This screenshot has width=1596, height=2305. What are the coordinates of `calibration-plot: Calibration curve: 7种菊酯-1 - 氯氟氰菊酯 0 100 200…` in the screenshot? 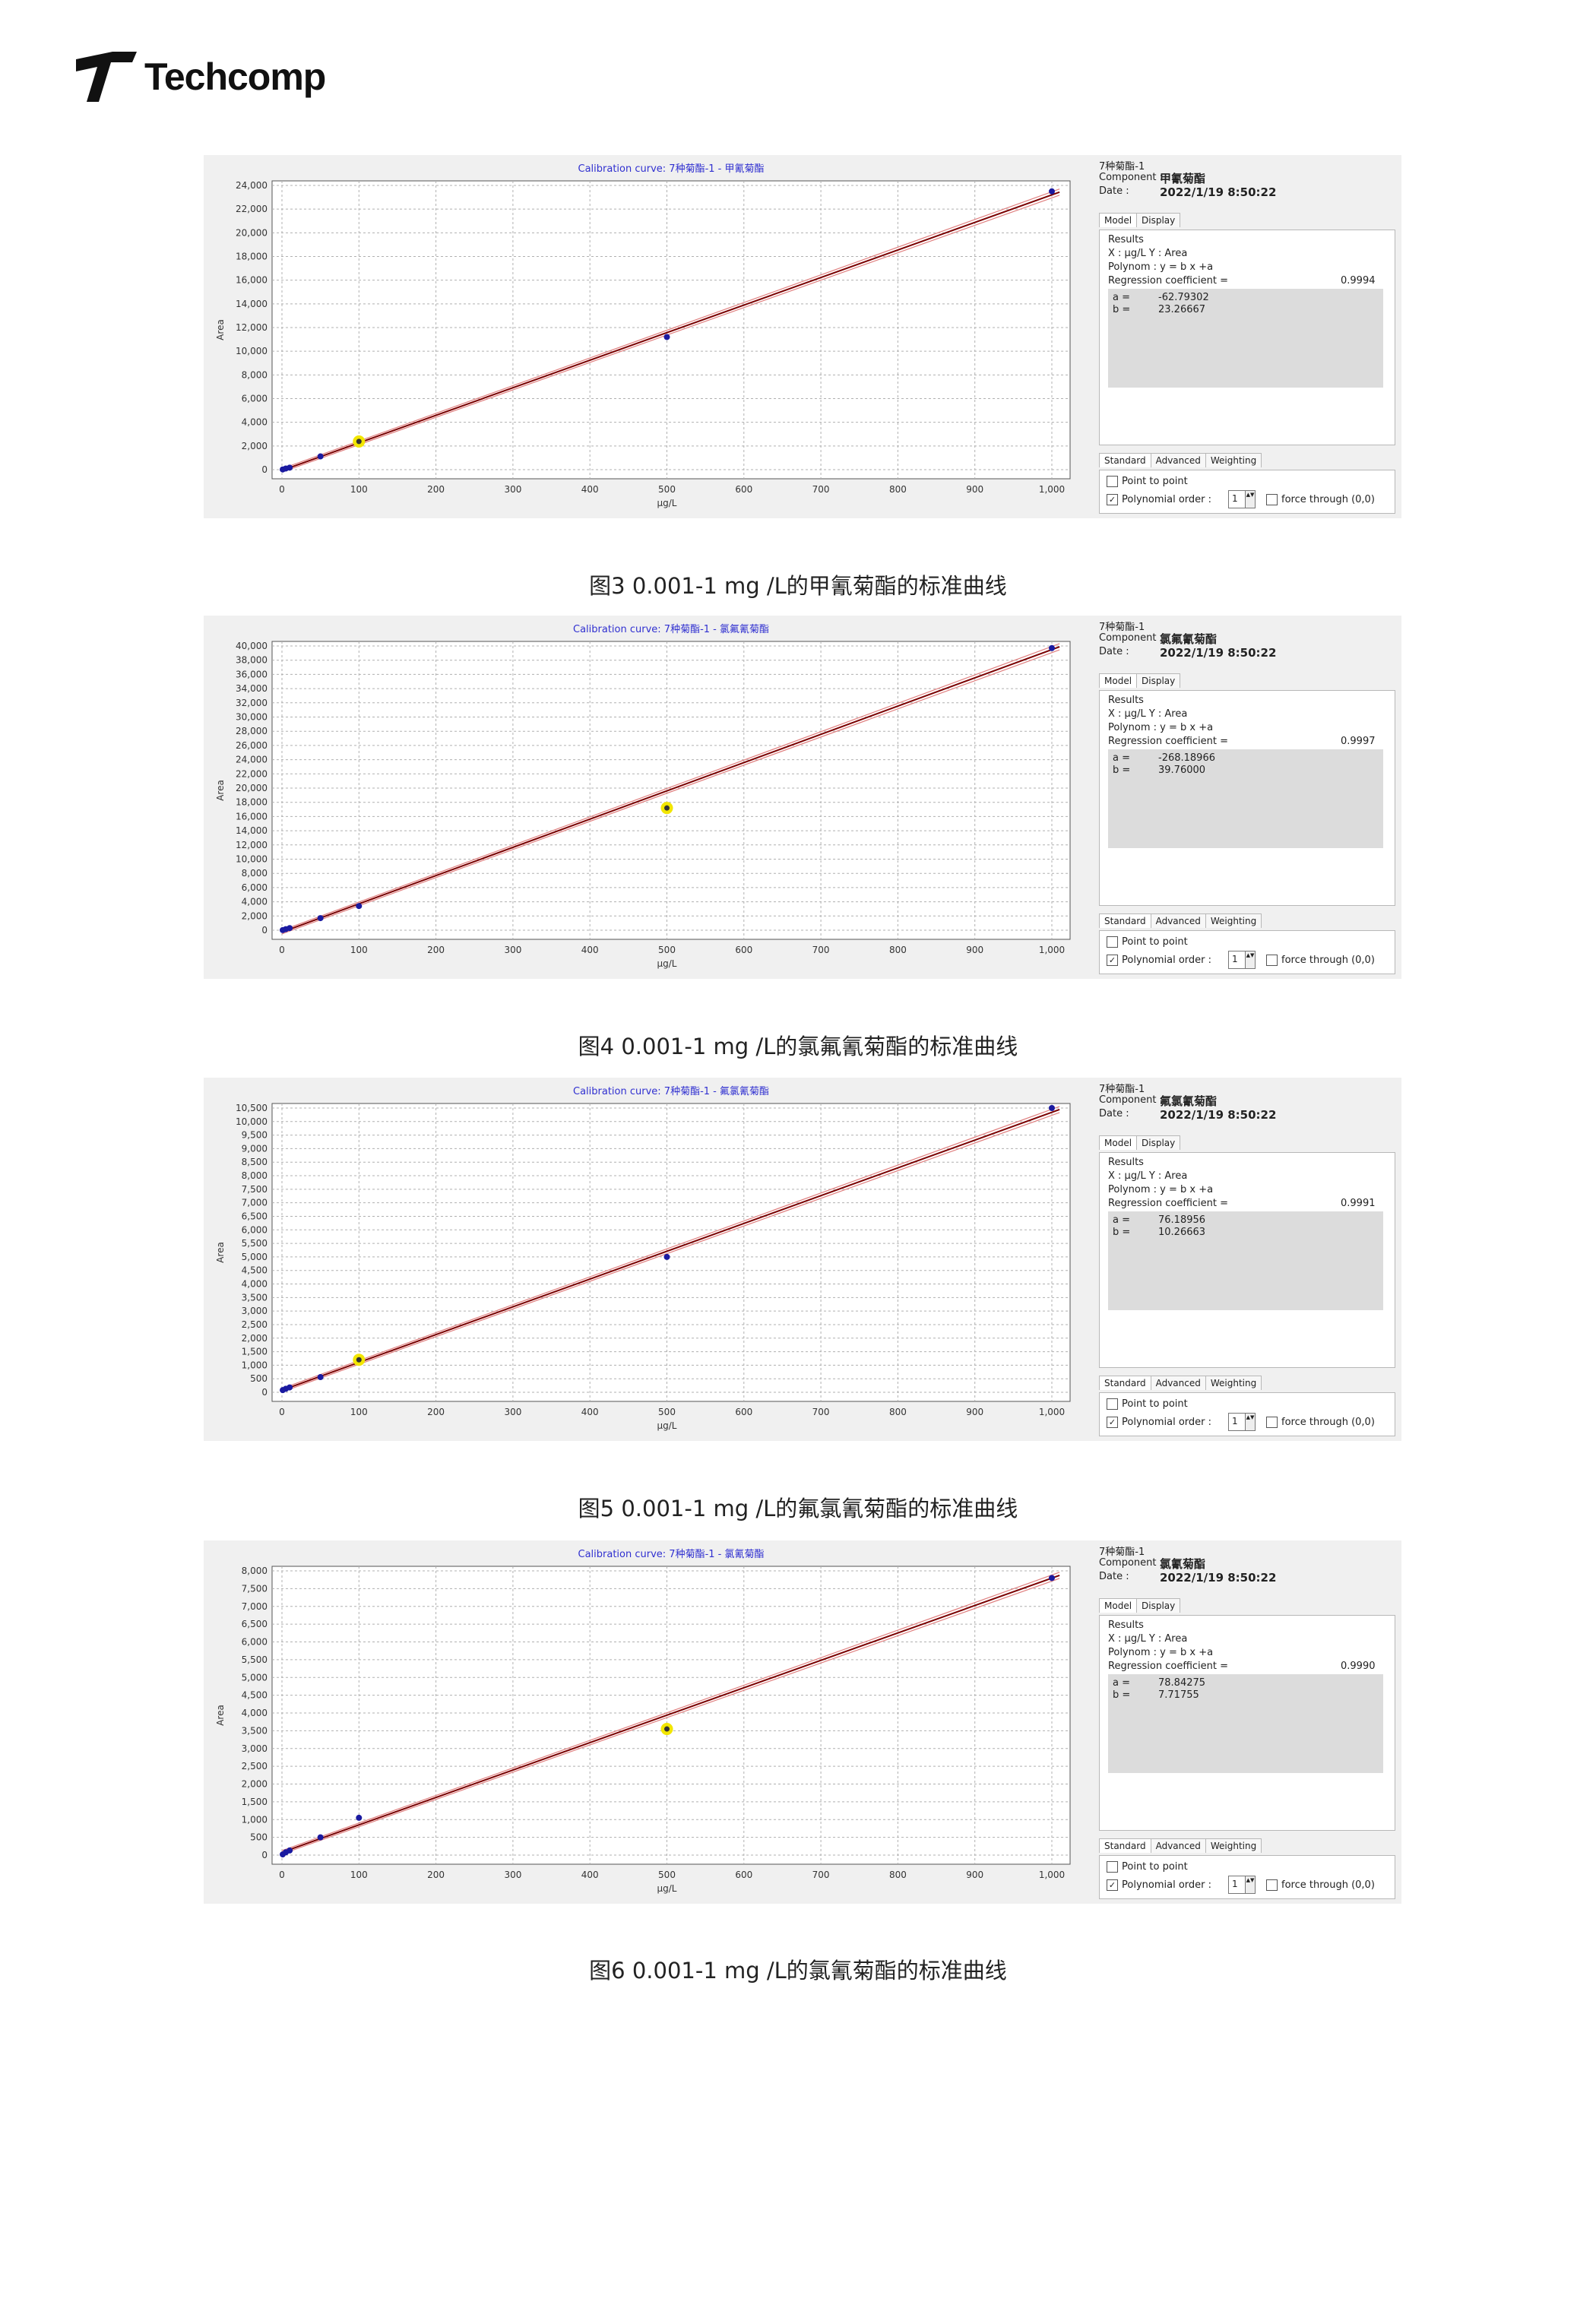 It's located at (645, 797).